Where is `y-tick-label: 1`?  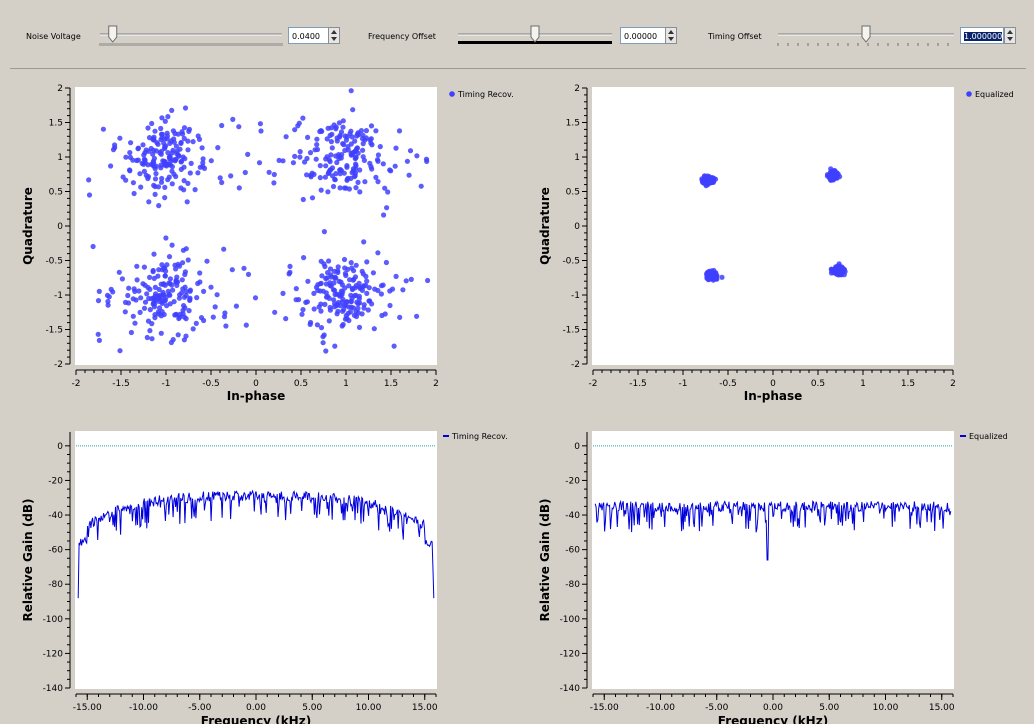
y-tick-label: 1 is located at coordinates (60, 158).